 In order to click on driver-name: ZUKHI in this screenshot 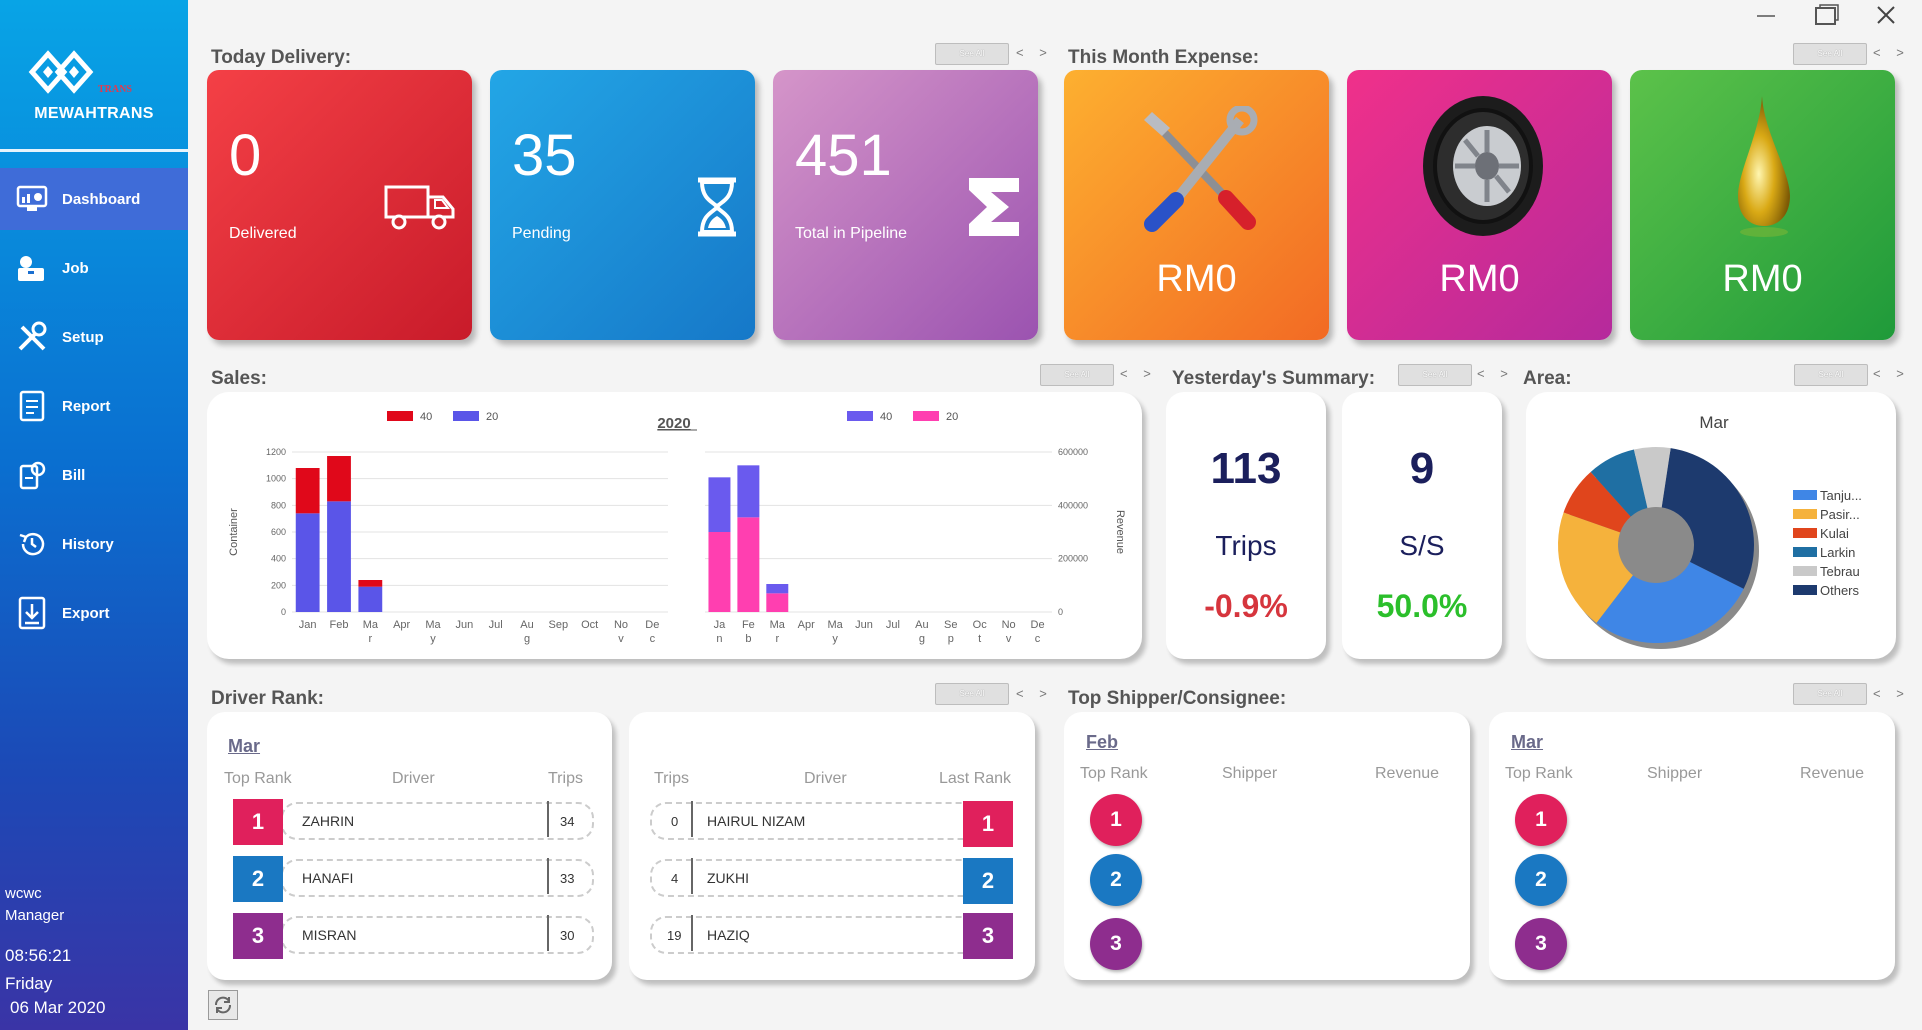, I will do `click(728, 878)`.